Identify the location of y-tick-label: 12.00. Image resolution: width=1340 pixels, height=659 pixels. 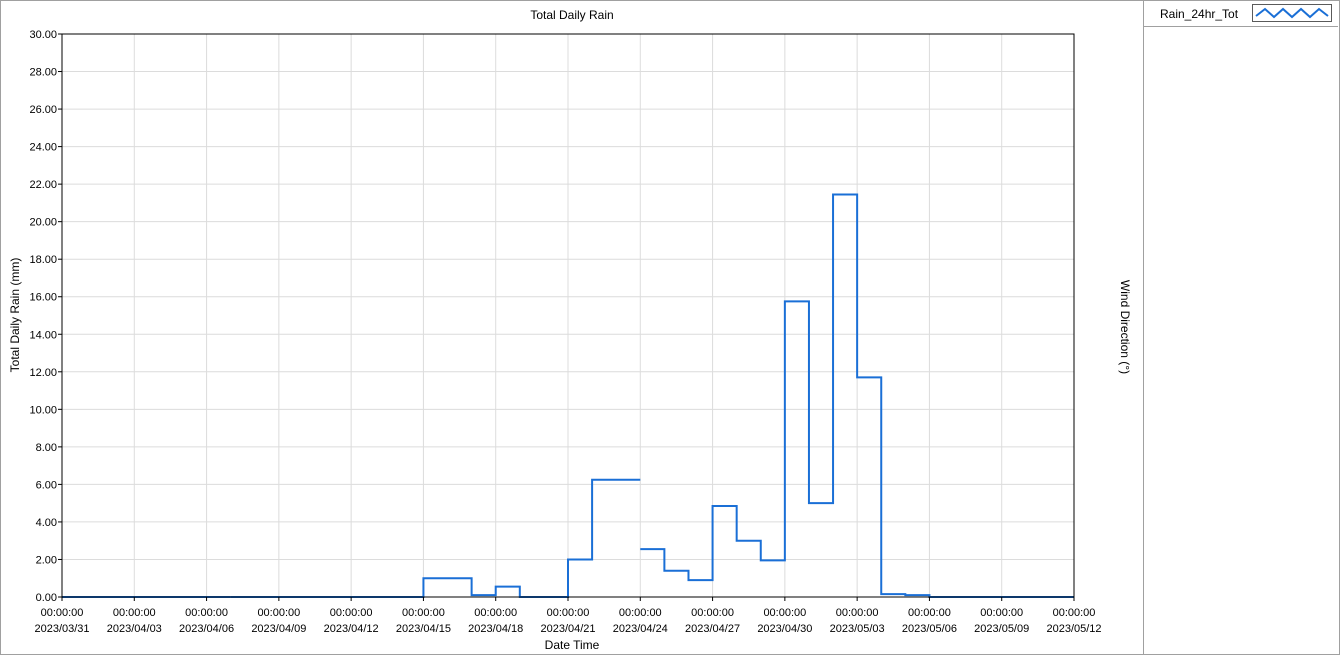
(43, 373).